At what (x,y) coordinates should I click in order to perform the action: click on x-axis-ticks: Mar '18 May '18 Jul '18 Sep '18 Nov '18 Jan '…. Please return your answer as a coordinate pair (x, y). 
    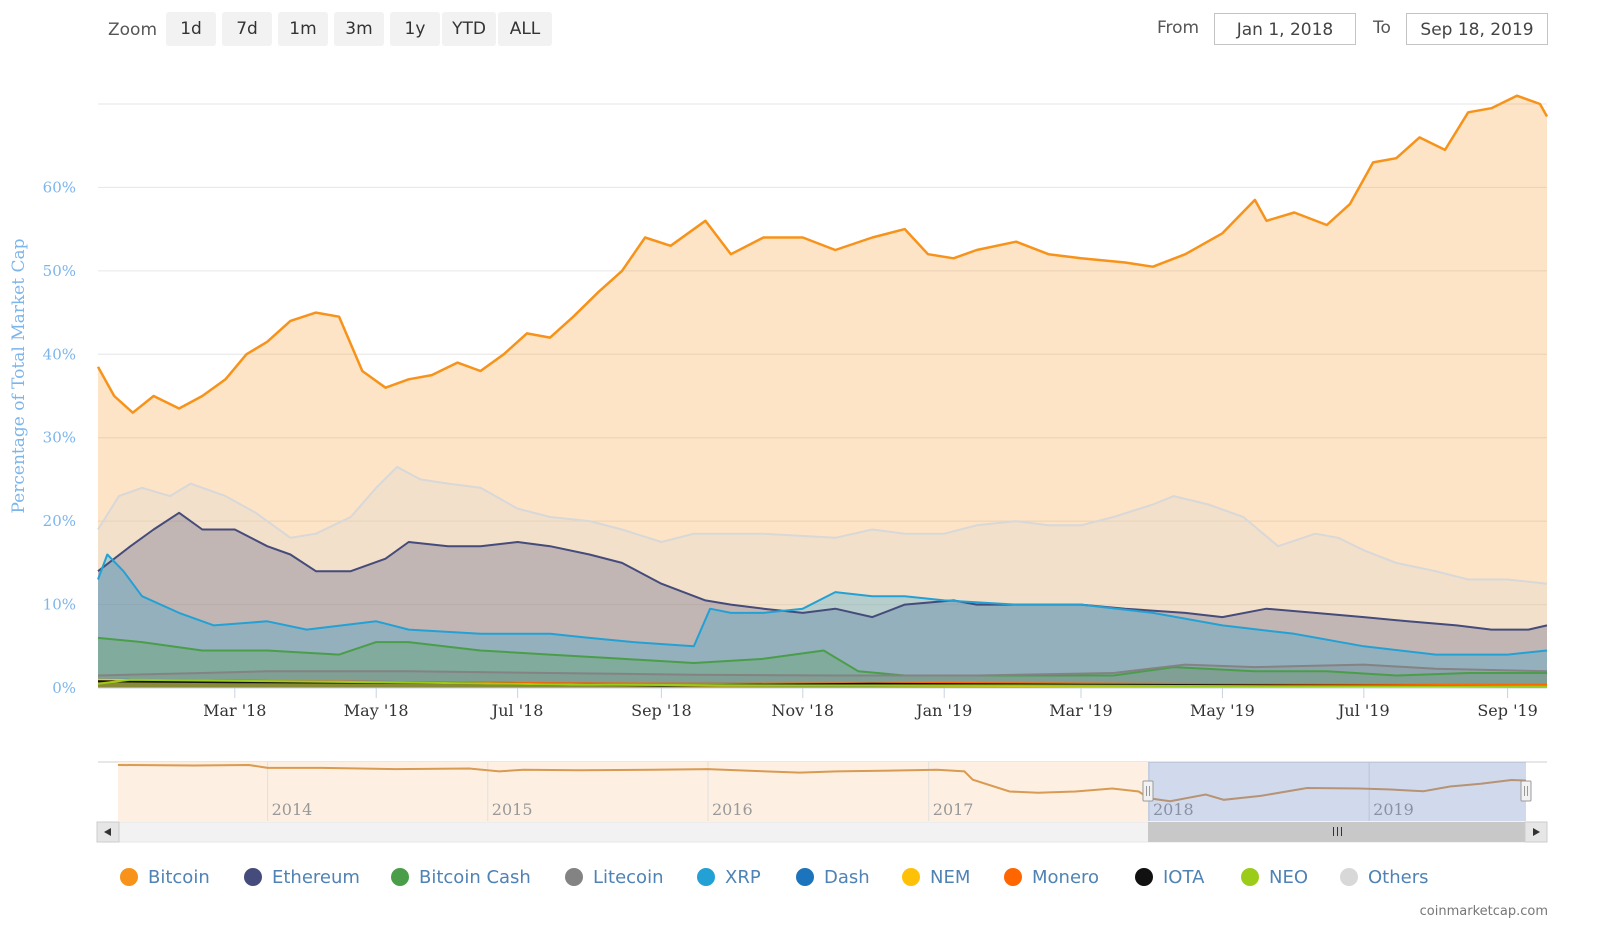
    Looking at the image, I should click on (870, 704).